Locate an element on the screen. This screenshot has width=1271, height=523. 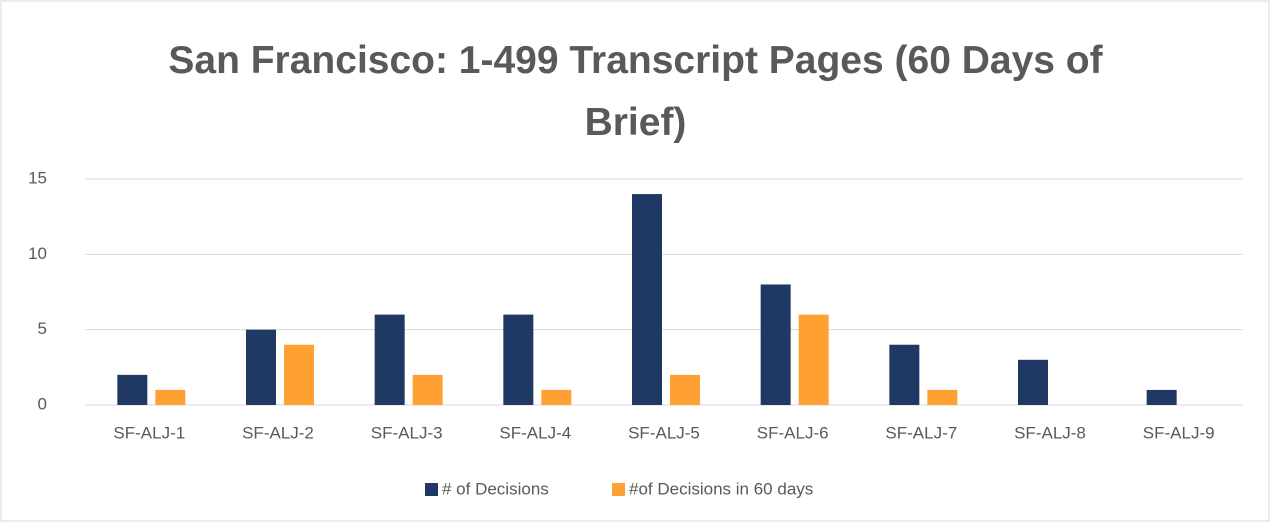
y-tick-label: 15 is located at coordinates (37, 177).